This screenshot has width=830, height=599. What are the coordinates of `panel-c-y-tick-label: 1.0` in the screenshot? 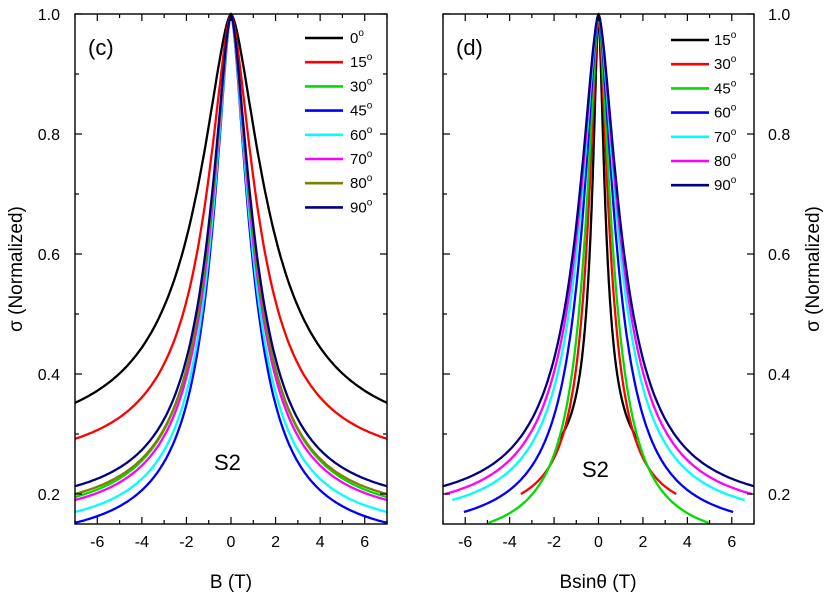 It's located at (49, 15).